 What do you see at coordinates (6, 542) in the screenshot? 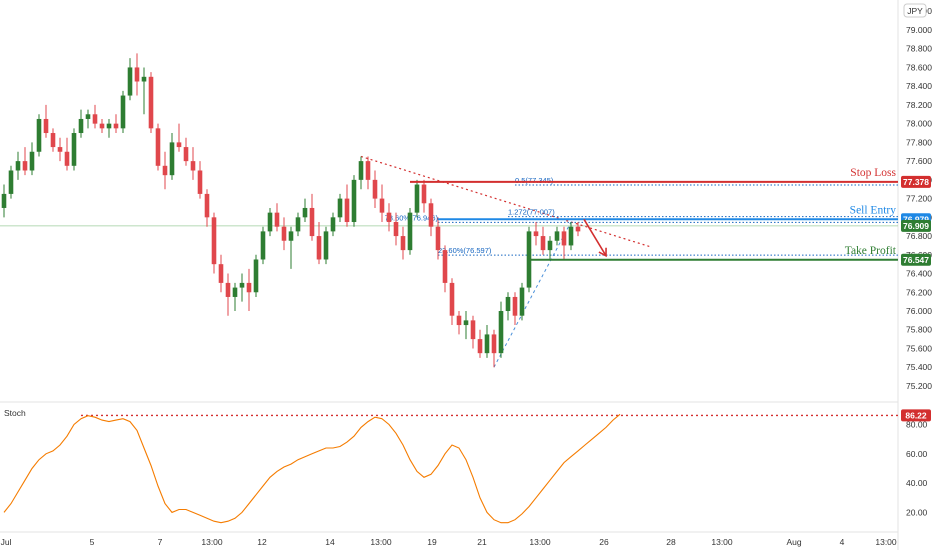
I see `time-tick-label: Jul` at bounding box center [6, 542].